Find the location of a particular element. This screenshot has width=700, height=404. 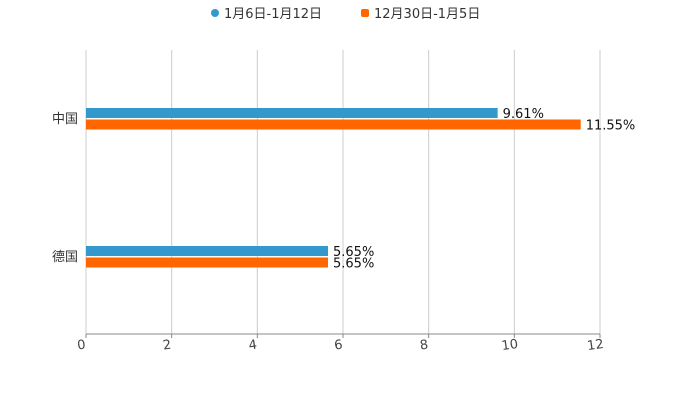

data-label: 9.61% is located at coordinates (523, 114).